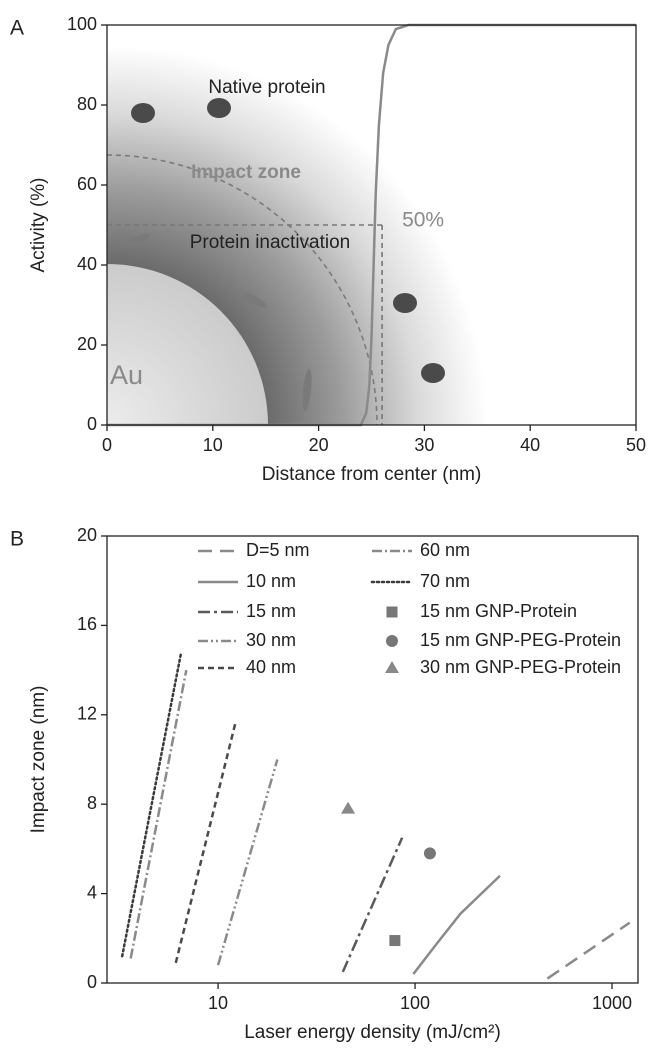 The image size is (652, 1053). What do you see at coordinates (17, 539) in the screenshot?
I see `panel-label: B` at bounding box center [17, 539].